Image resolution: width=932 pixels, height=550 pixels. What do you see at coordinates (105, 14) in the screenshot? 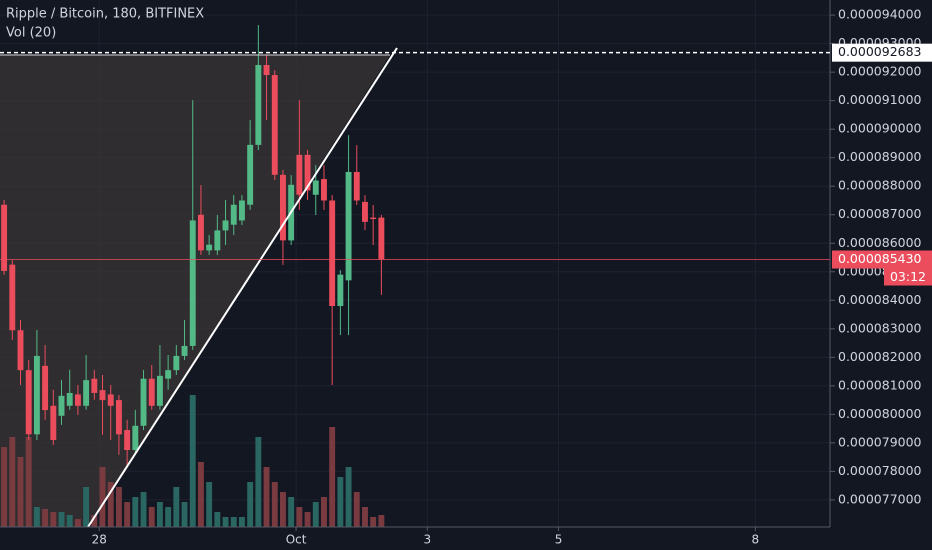
I see `chart-title: Ripple / Bitcoin, 180, BITFINEX` at bounding box center [105, 14].